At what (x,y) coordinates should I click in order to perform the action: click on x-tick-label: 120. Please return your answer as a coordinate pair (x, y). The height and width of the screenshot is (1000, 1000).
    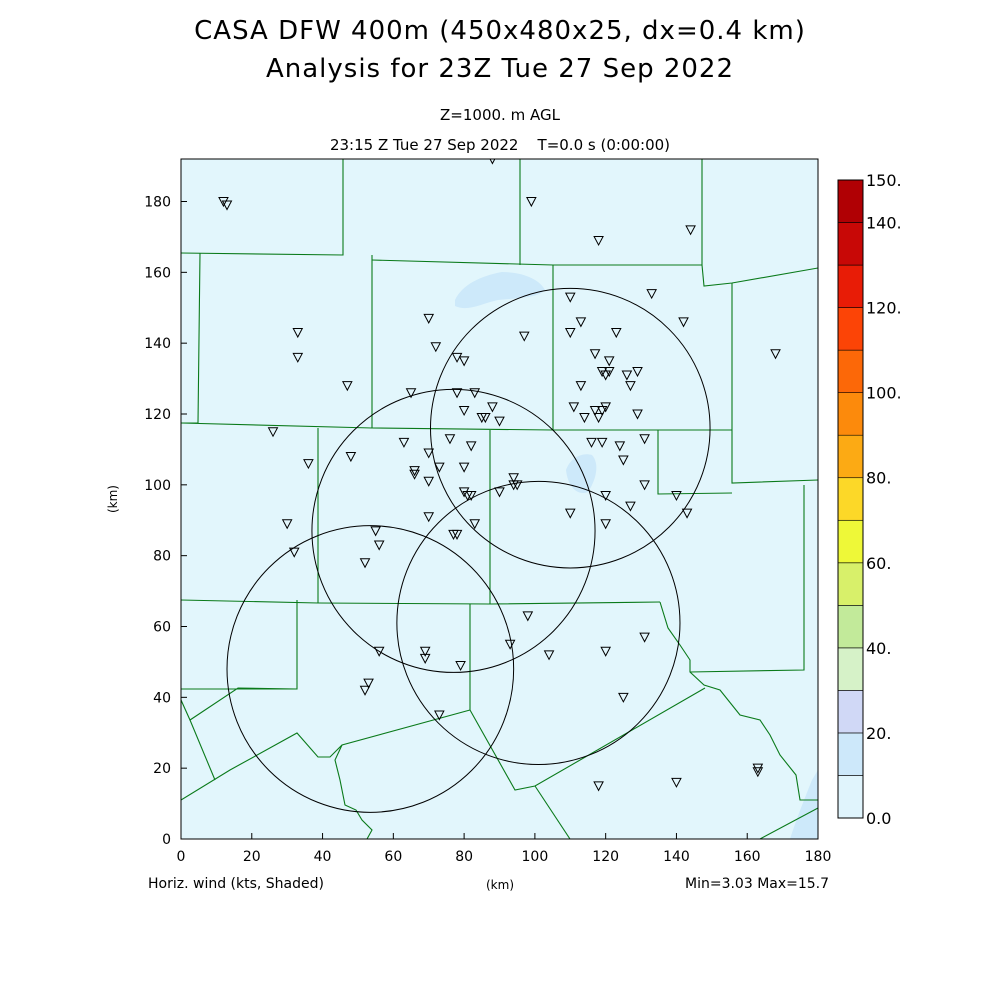
    Looking at the image, I should click on (605, 857).